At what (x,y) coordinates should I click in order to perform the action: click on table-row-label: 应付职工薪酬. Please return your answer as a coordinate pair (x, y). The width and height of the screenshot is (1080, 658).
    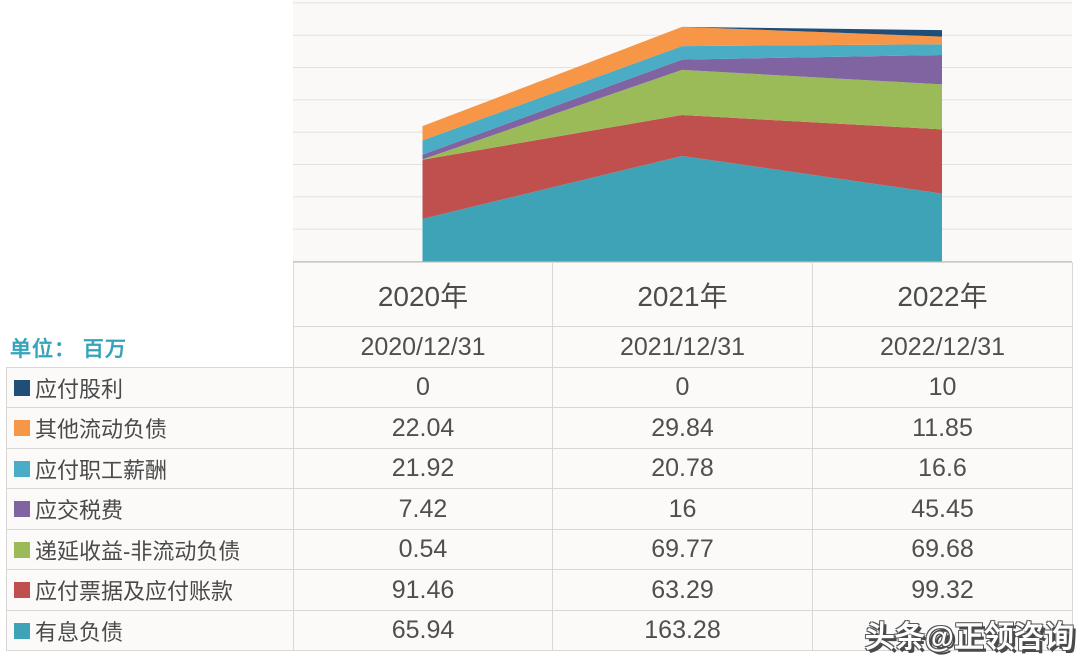
    Looking at the image, I should click on (150, 468).